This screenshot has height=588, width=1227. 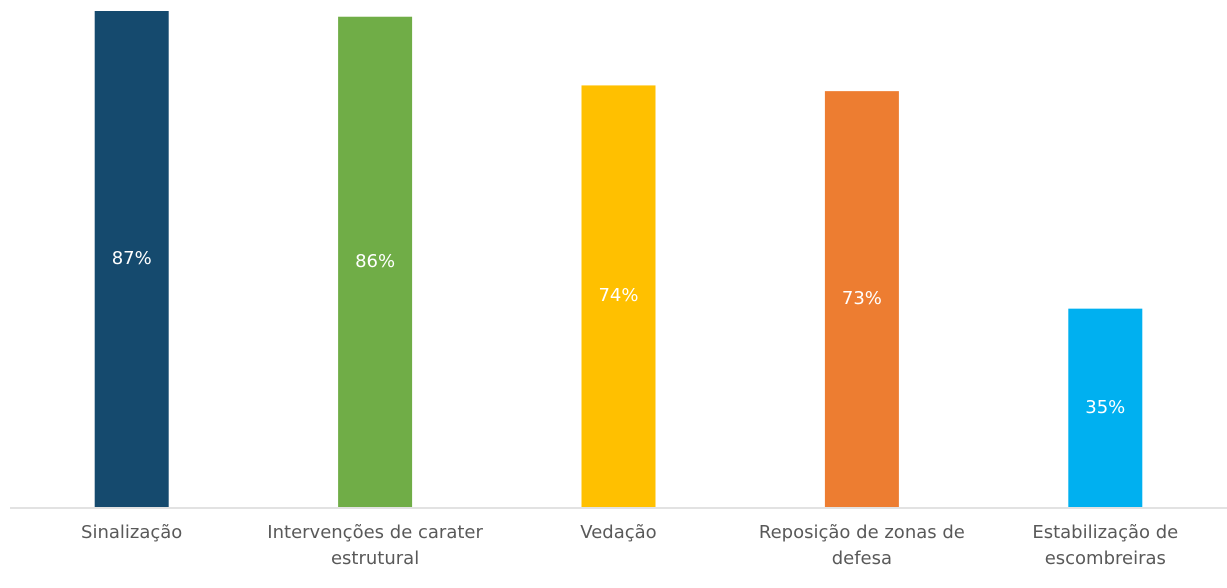 I want to click on data-label: 73%, so click(x=862, y=298).